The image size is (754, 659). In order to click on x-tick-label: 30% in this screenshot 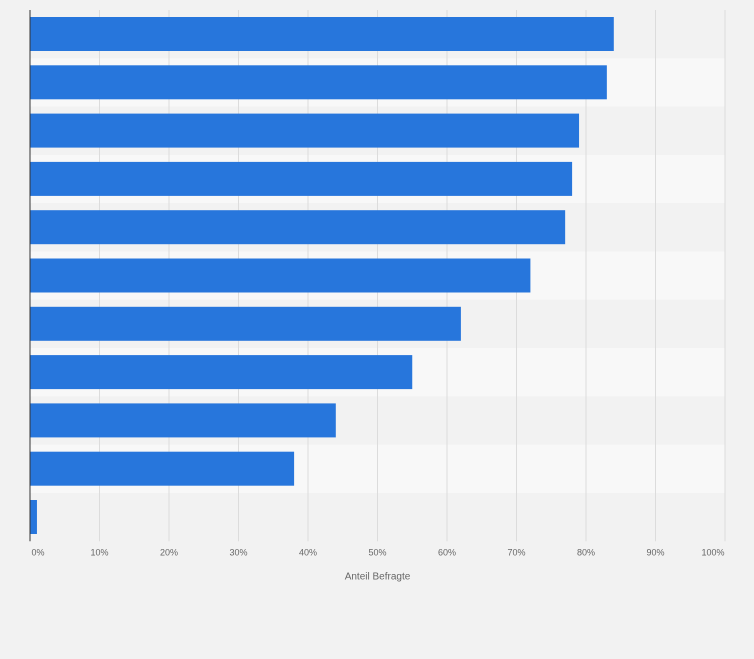, I will do `click(238, 552)`.